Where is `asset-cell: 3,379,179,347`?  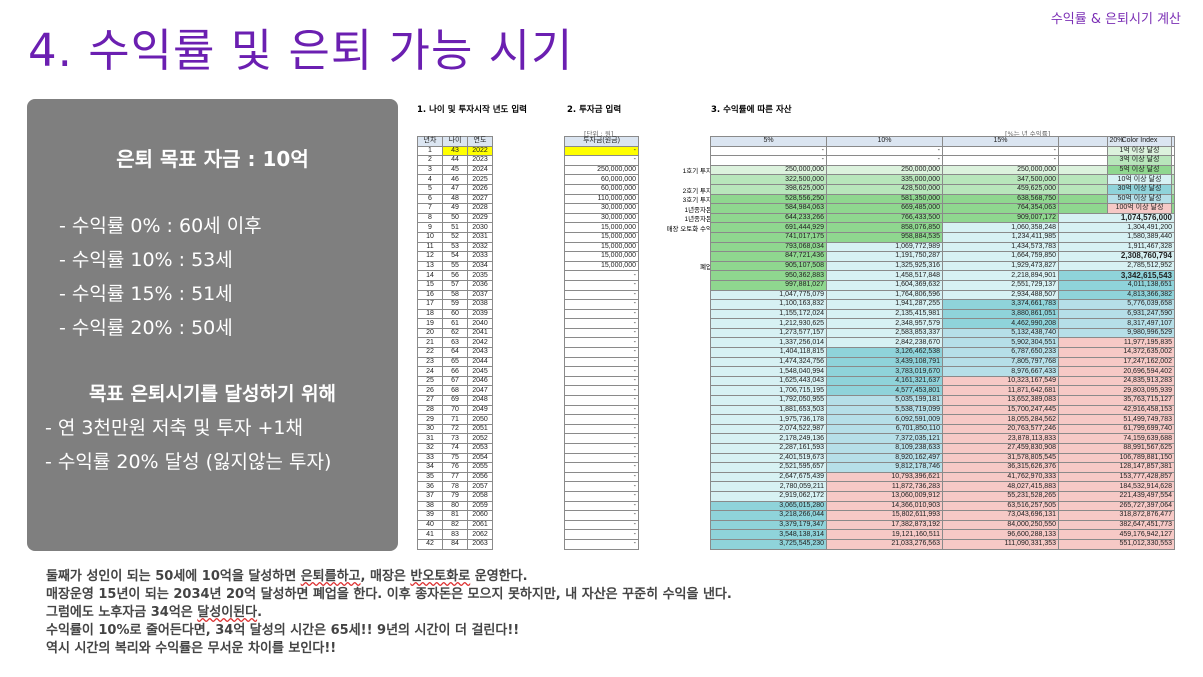 asset-cell: 3,379,179,347 is located at coordinates (768, 525).